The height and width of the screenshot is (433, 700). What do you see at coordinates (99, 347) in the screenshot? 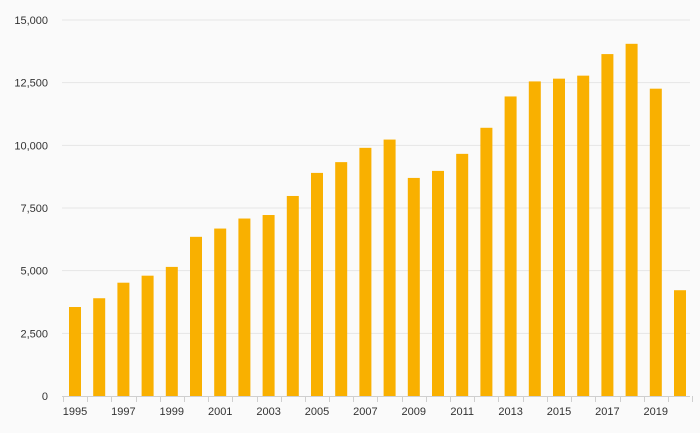
I see `bar-1996` at bounding box center [99, 347].